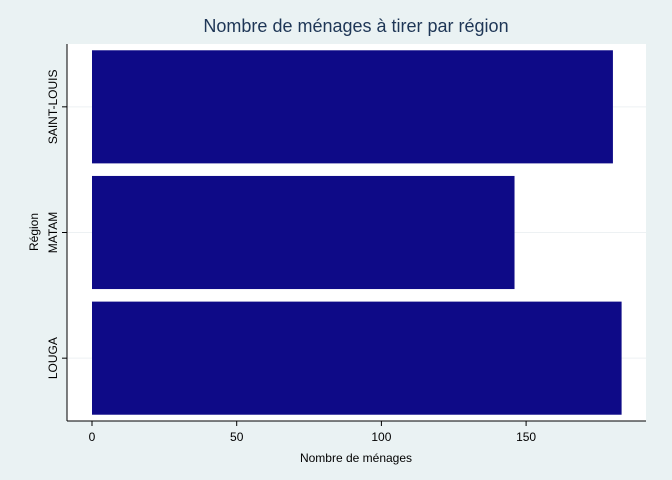 The image size is (672, 480). I want to click on chart-title: Nombre de ménages à tirer par région, so click(355, 26).